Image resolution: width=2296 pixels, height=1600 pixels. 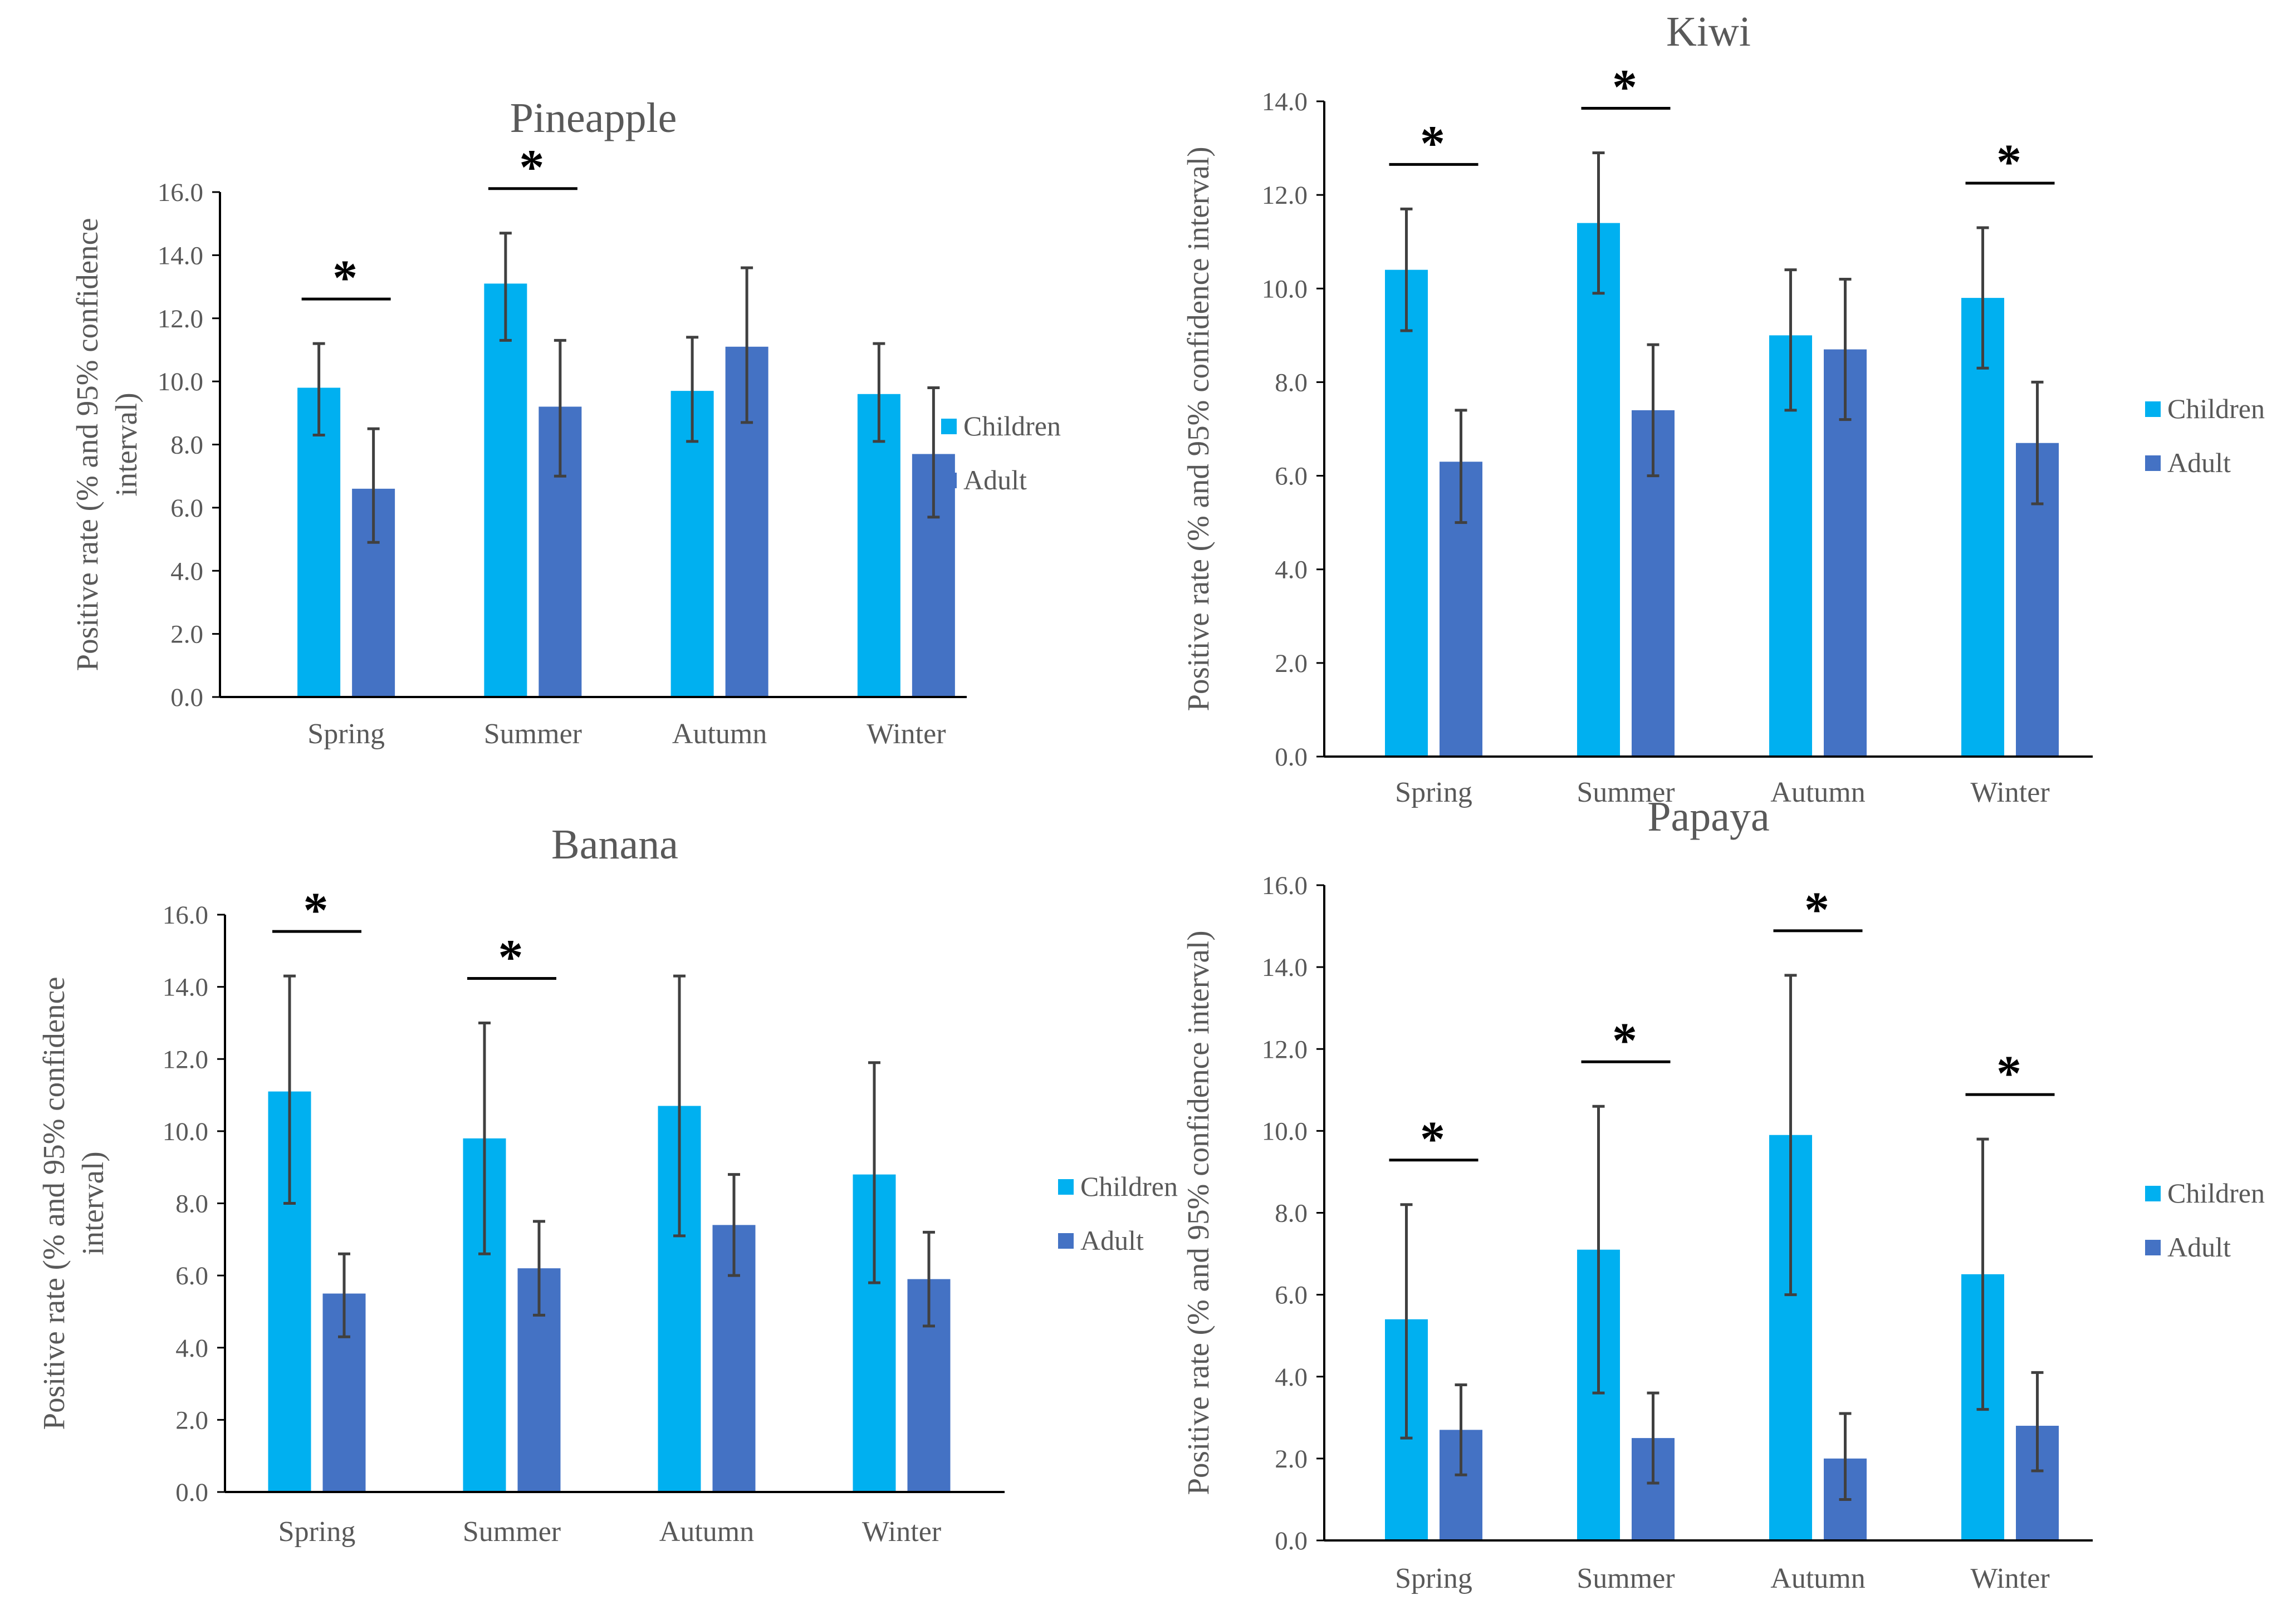 I want to click on pineapple-y-tick-label: 14.0, so click(x=180, y=255).